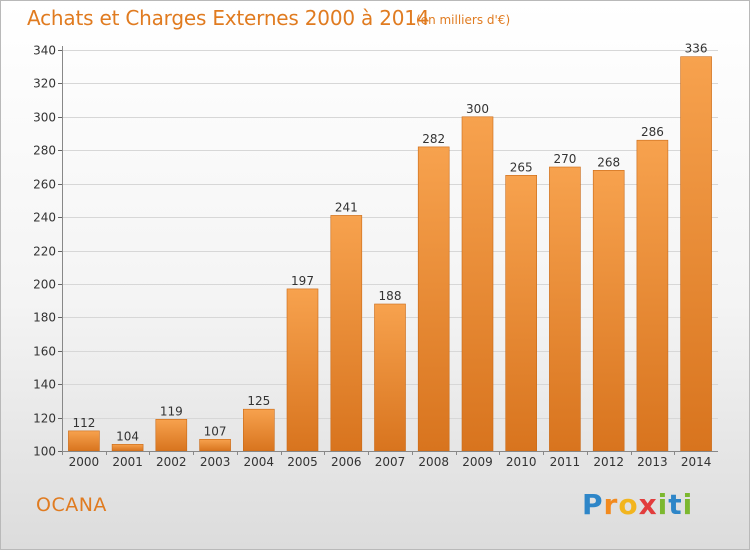 The width and height of the screenshot is (750, 550). Describe the element at coordinates (44, 252) in the screenshot. I see `y-tick-label: 220` at that location.